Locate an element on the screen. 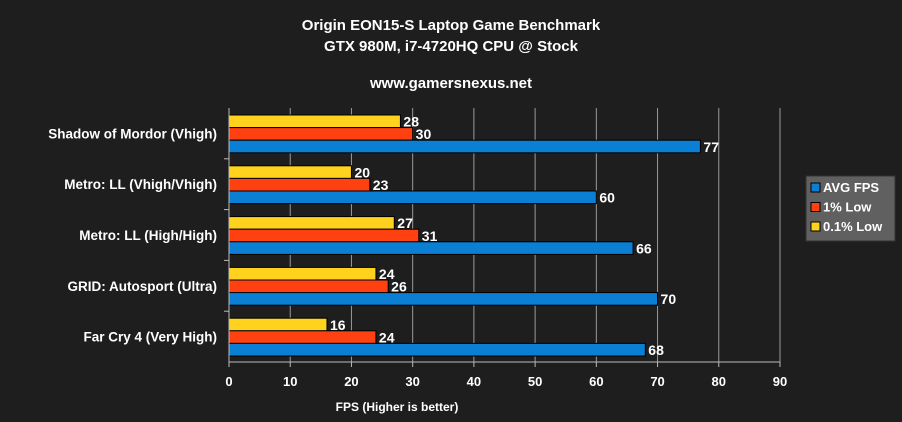 This screenshot has width=902, height=422. data-label: 30 is located at coordinates (424, 134).